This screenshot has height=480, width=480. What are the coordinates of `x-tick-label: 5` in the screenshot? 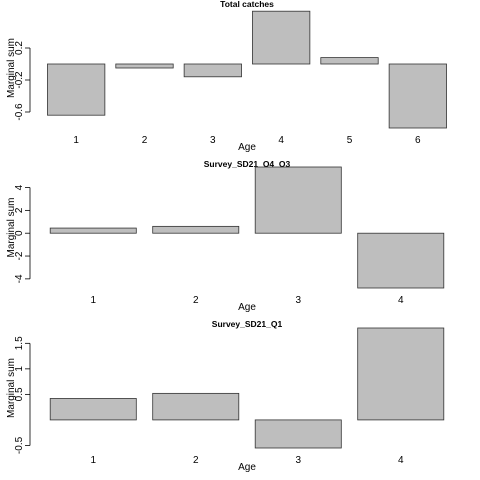 It's located at (350, 140).